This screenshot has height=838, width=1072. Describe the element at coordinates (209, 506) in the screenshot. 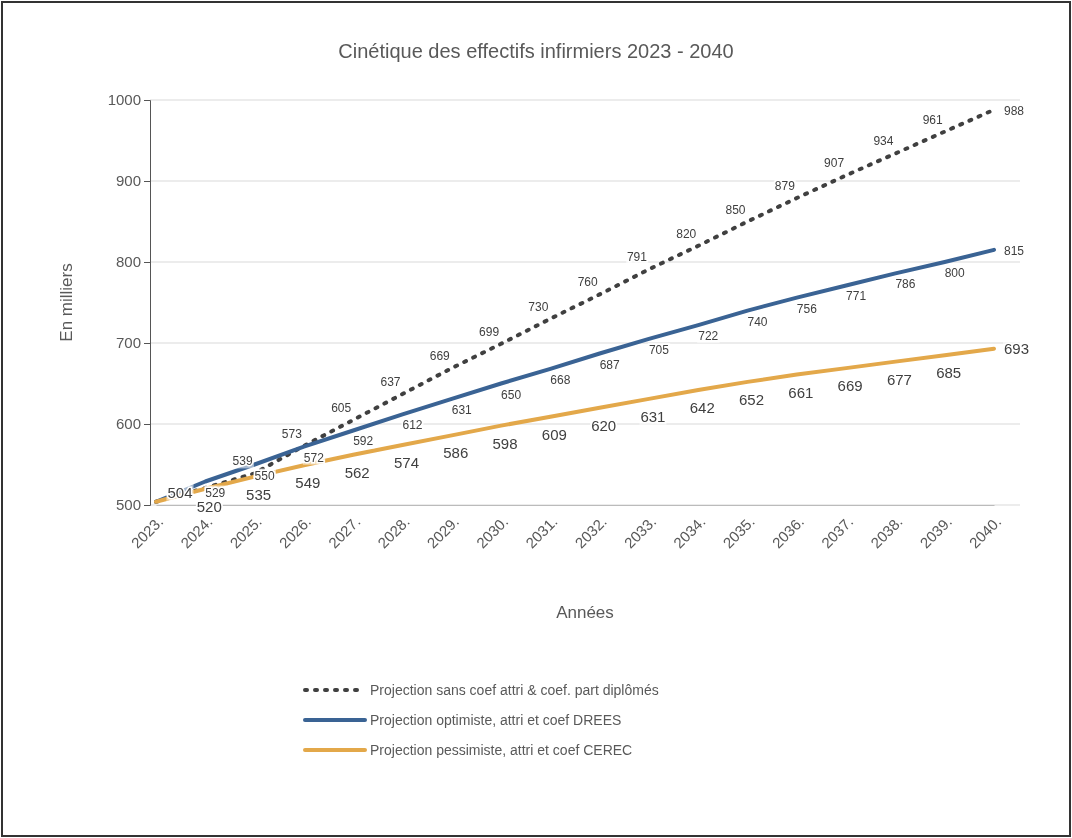

I see `data-label: 520` at that location.